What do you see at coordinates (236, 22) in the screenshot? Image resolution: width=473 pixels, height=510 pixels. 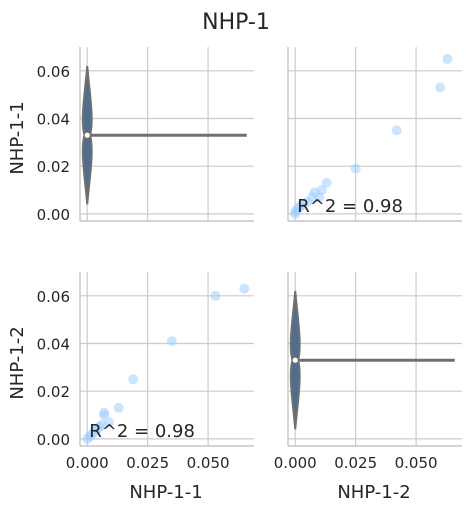 I see `chart-title: NHP-1` at bounding box center [236, 22].